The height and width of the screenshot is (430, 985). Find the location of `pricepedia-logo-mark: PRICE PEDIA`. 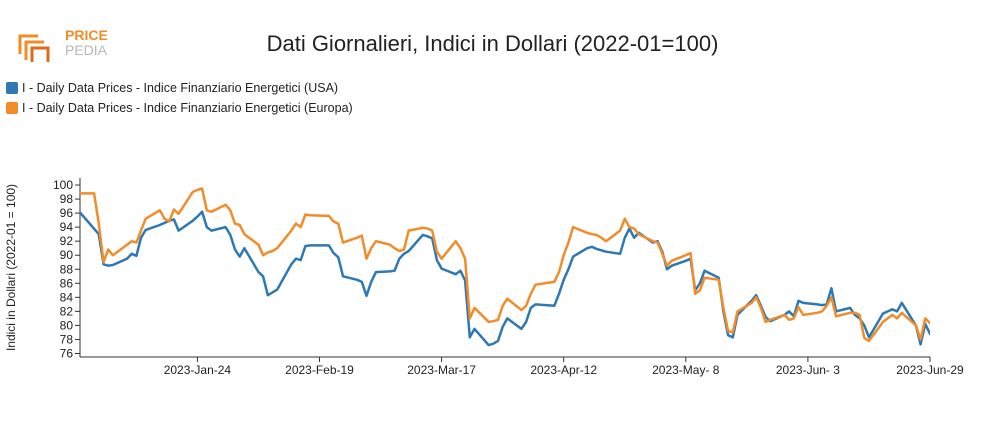

pricepedia-logo-mark: PRICE PEDIA is located at coordinates (63, 44).